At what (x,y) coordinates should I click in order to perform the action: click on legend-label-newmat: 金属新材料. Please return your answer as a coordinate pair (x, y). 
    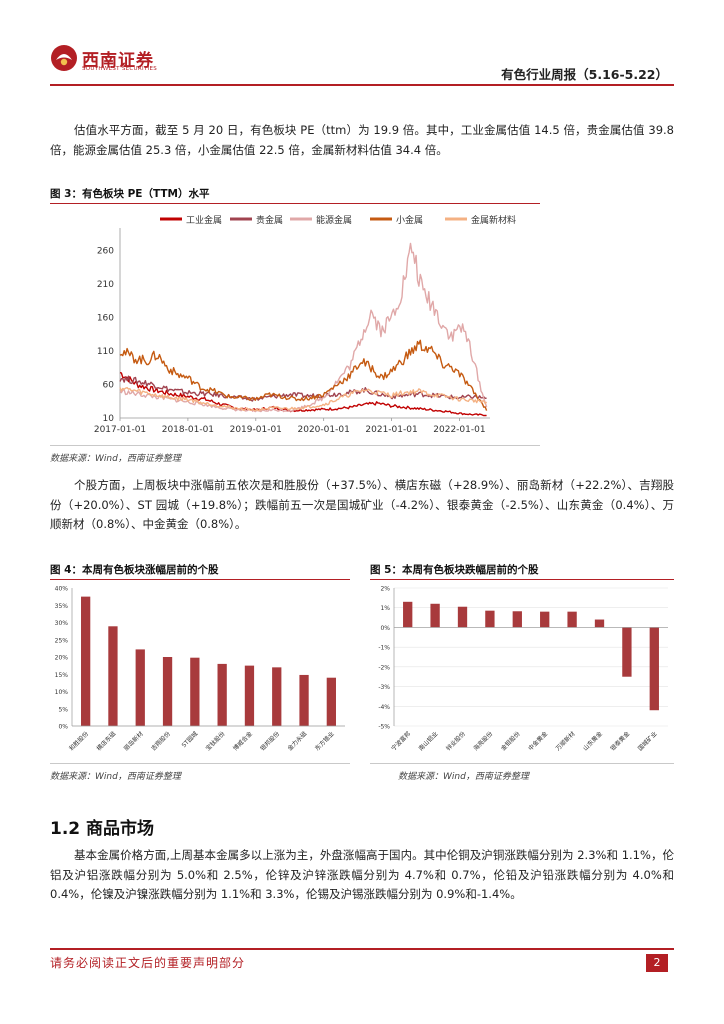
    Looking at the image, I should click on (493, 220).